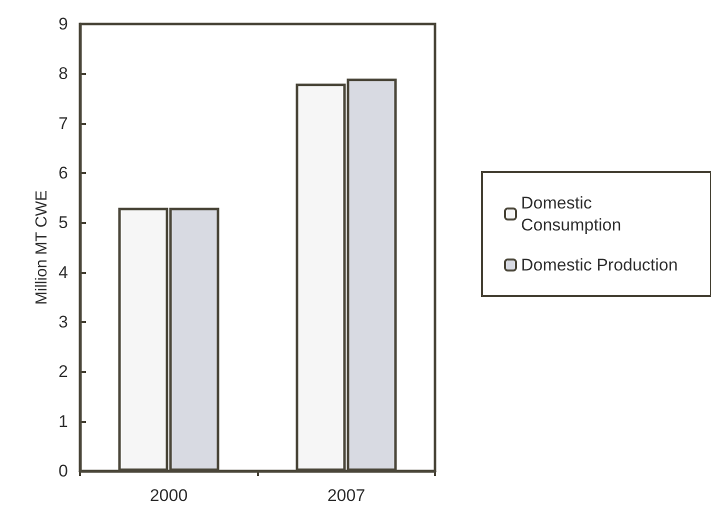  What do you see at coordinates (169, 495) in the screenshot?
I see `x-tick-label: 2000` at bounding box center [169, 495].